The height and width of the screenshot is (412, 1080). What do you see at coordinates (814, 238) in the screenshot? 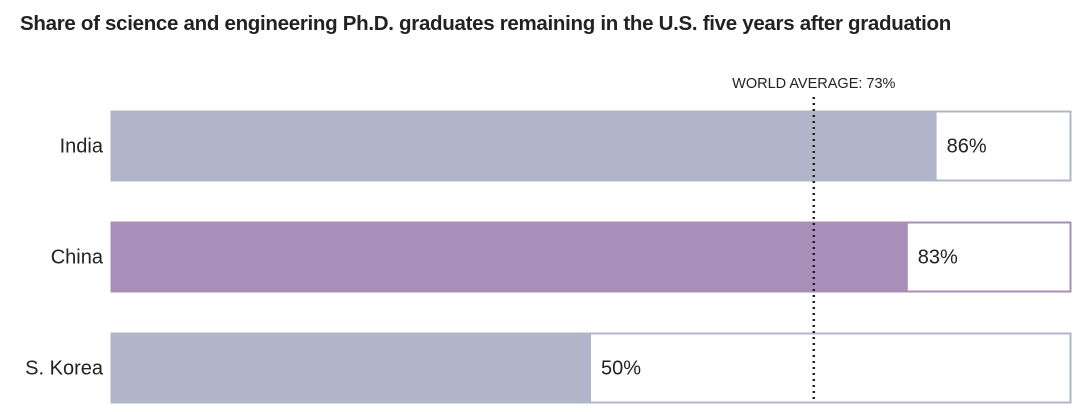
I see `reference-line-group: WORLD AVERAGE: 73%` at bounding box center [814, 238].